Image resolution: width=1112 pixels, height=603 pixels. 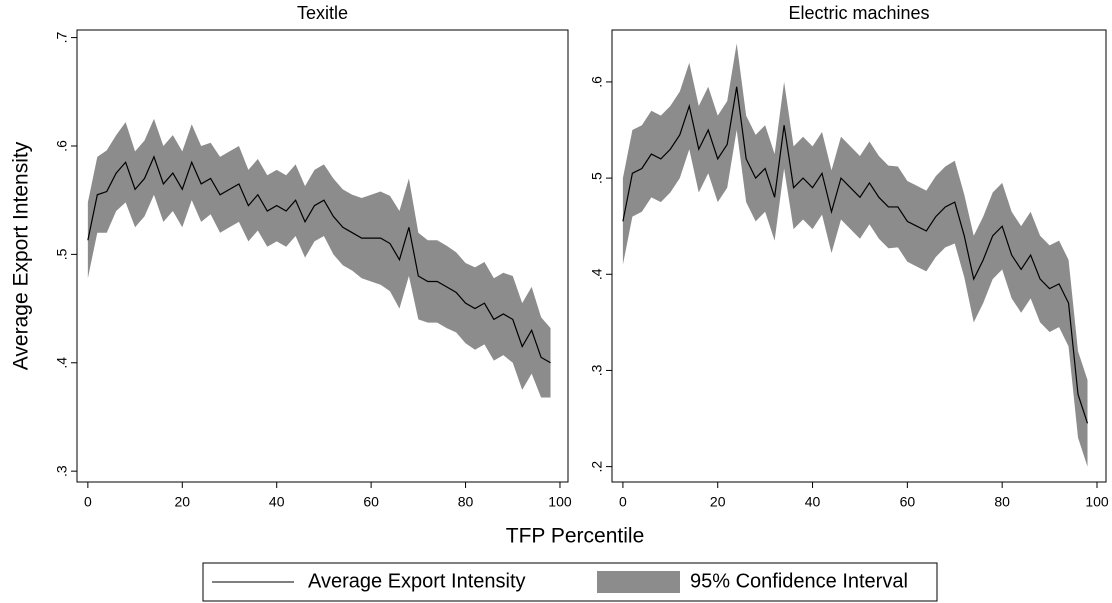 What do you see at coordinates (21, 255) in the screenshot?
I see `y-axis-label: Average Export Intensity` at bounding box center [21, 255].